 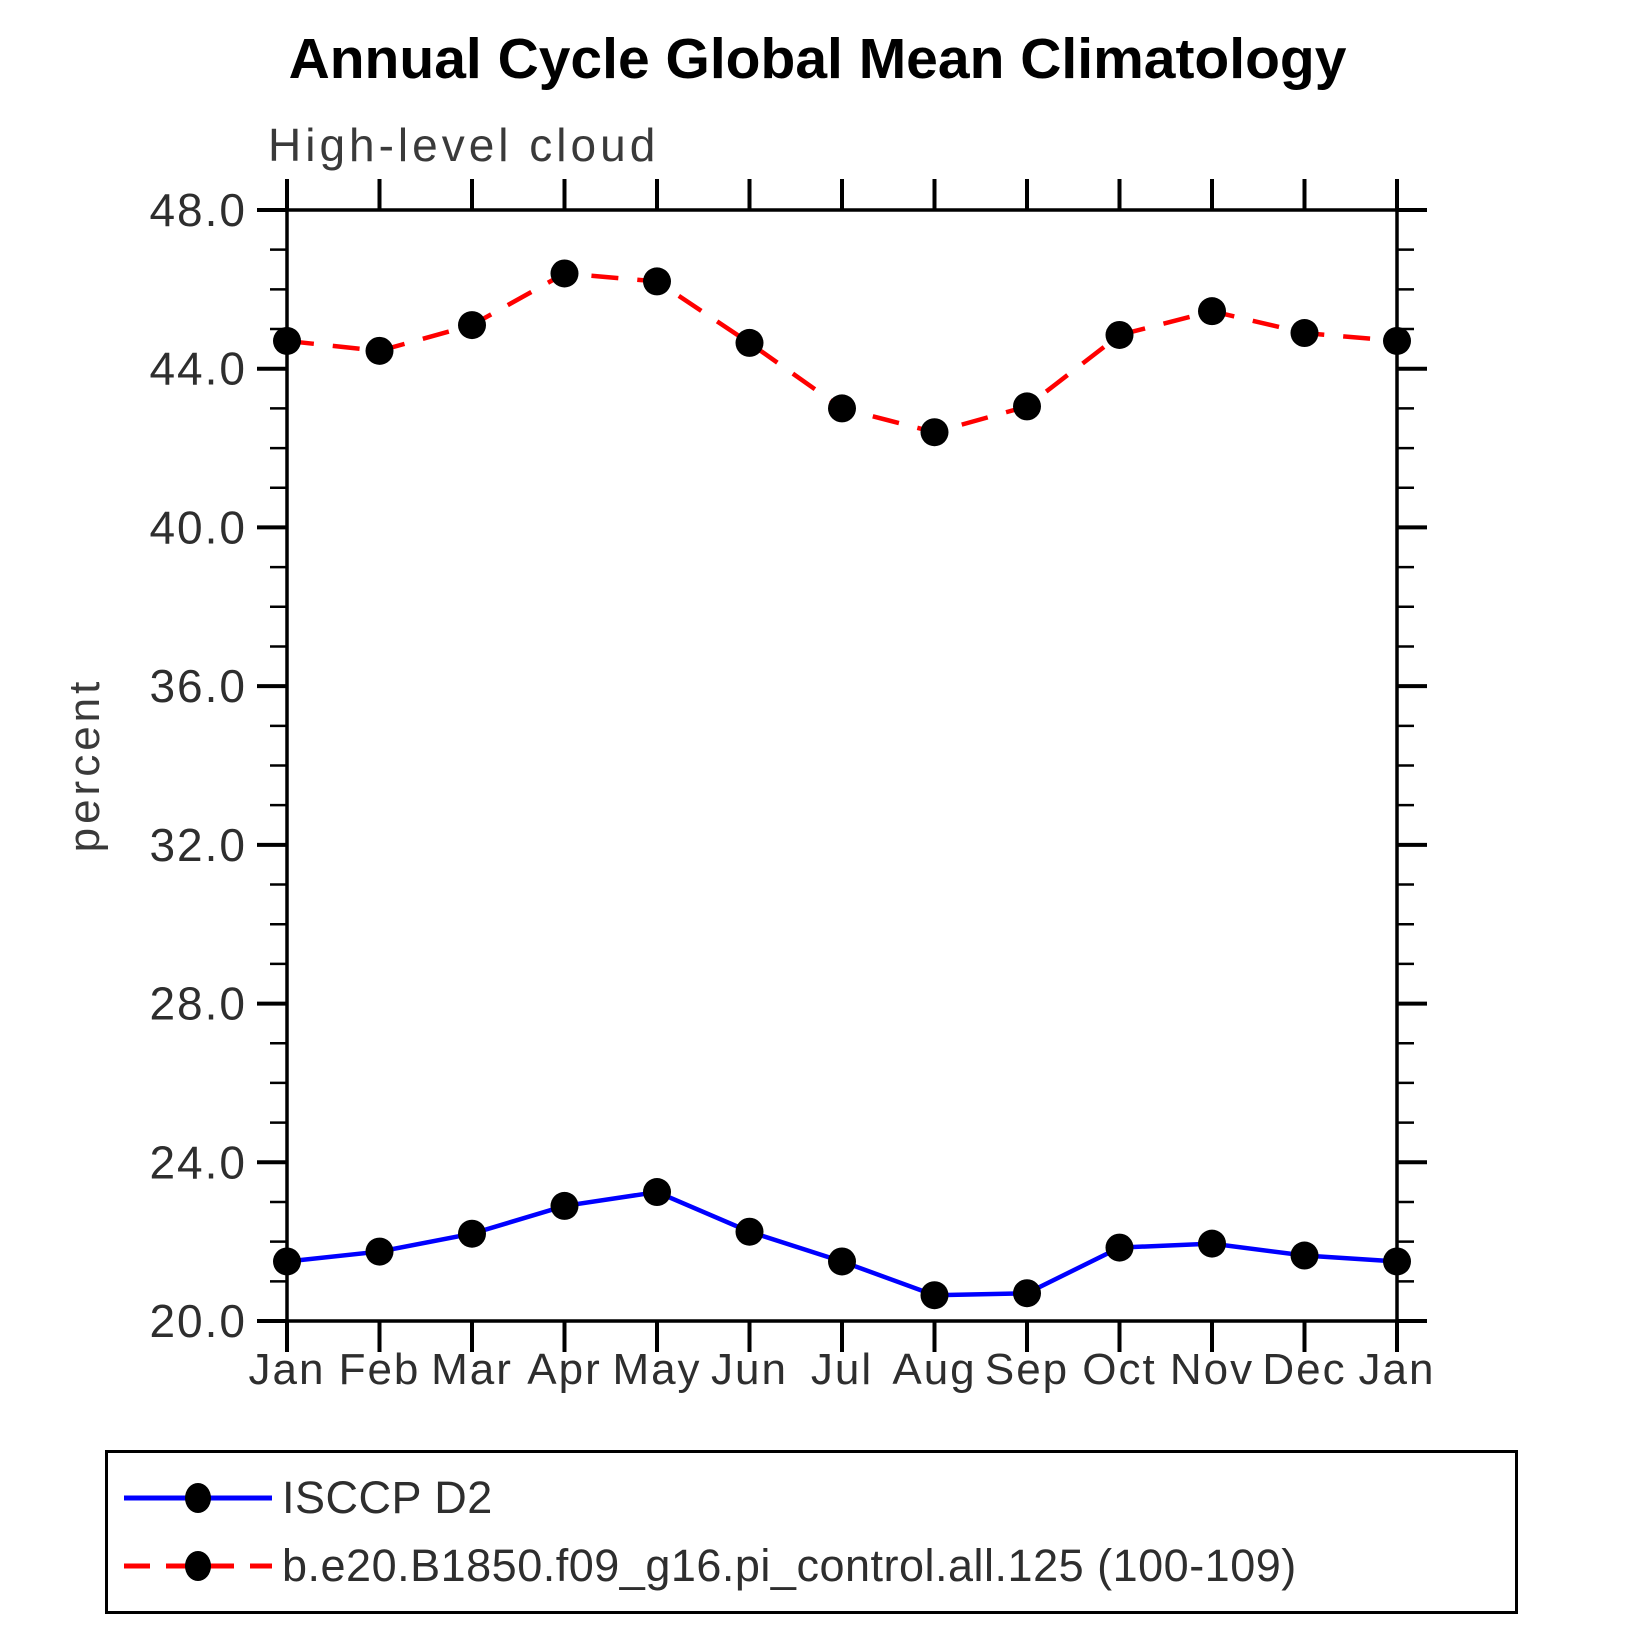 I want to click on y-tick-label: 20.0, so click(x=198, y=1321).